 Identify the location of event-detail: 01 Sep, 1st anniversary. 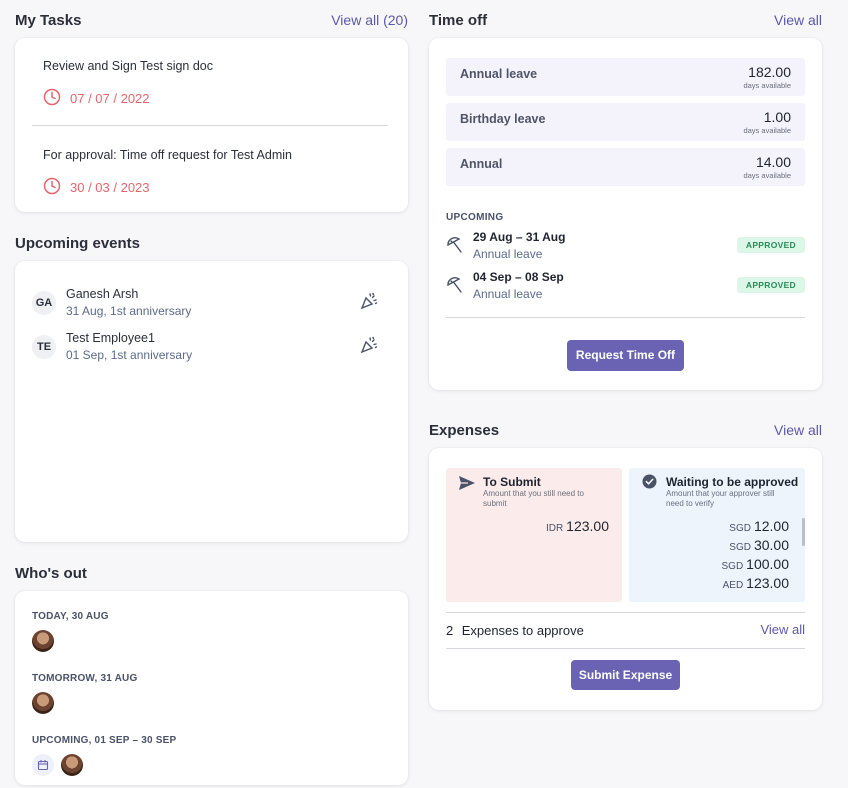
(129, 355).